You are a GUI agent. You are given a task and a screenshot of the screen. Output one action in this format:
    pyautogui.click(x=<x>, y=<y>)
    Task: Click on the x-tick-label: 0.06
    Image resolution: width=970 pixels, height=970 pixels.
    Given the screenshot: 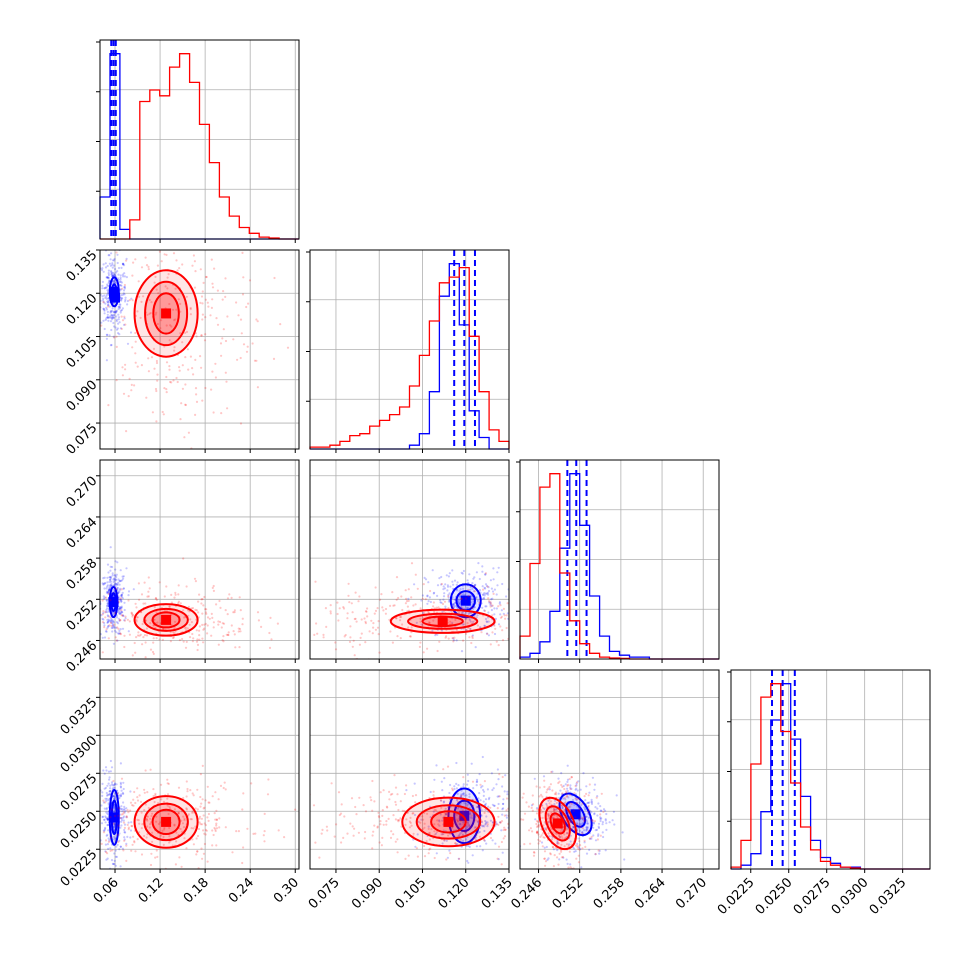 What is the action you would take?
    pyautogui.click(x=106, y=890)
    